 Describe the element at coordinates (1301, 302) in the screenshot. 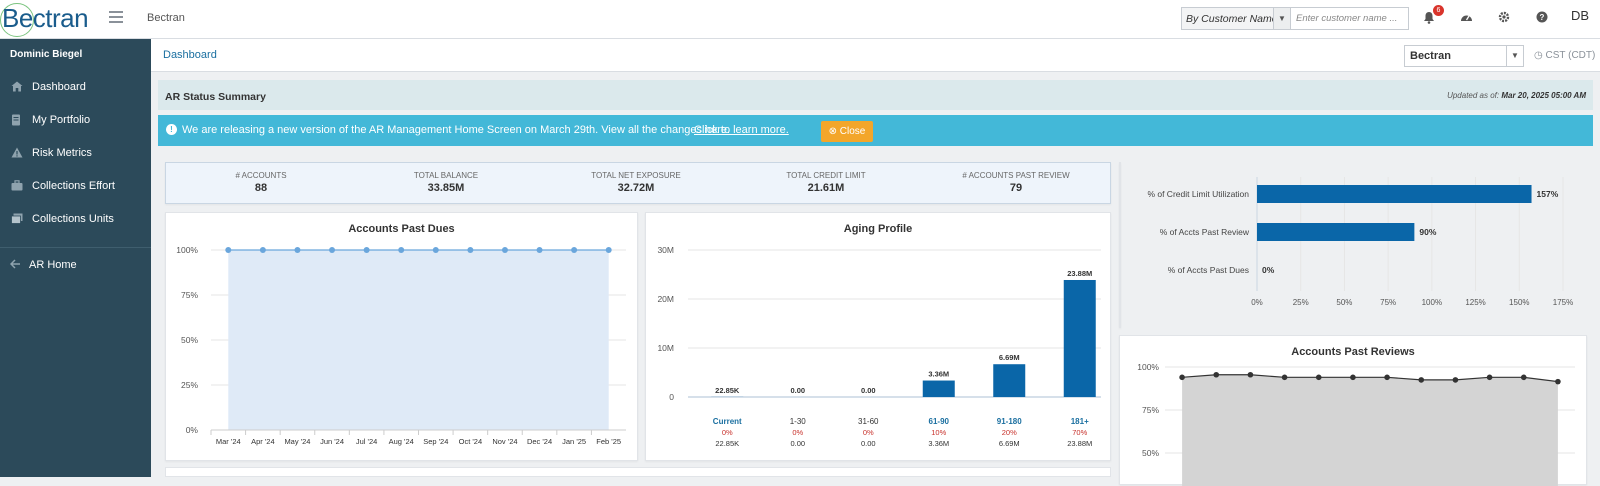

I see `x-tick-label: 25%` at that location.